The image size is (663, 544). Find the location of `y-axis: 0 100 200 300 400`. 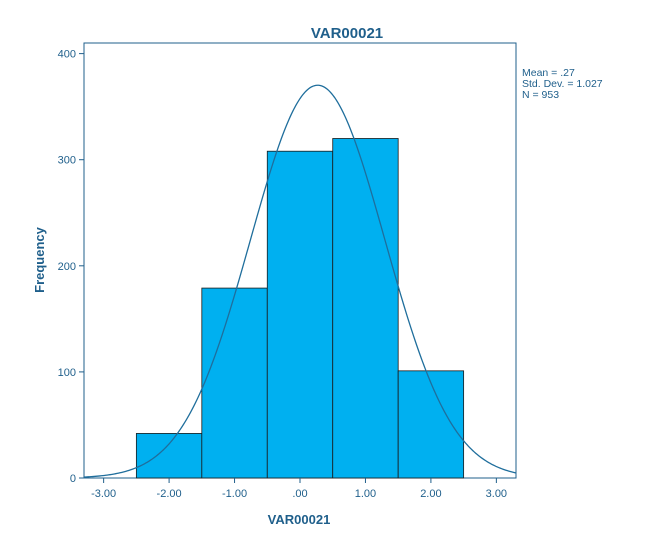

y-axis: 0 100 200 300 400 is located at coordinates (71, 267).